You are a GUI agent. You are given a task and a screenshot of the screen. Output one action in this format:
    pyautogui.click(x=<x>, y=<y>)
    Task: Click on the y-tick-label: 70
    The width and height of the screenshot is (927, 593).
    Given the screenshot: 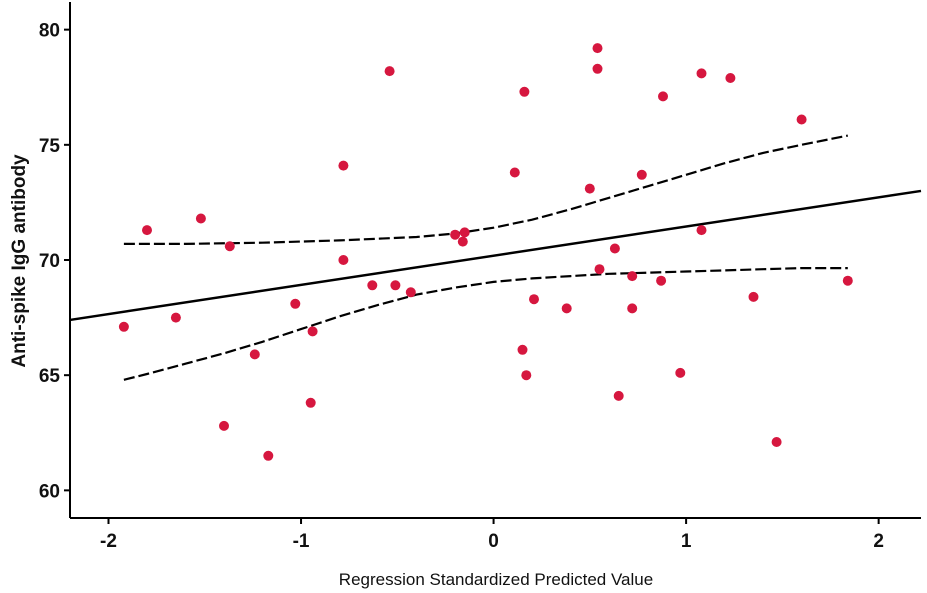 What is the action you would take?
    pyautogui.click(x=49, y=261)
    